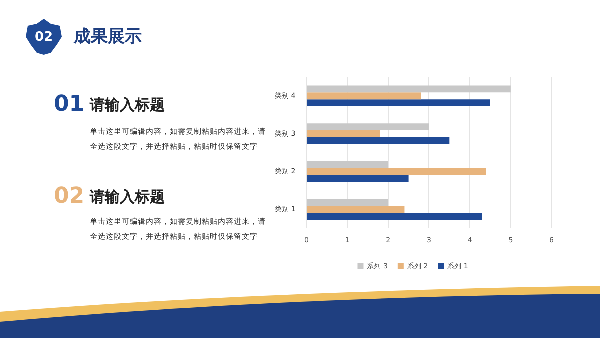 Image resolution: width=600 pixels, height=338 pixels. Describe the element at coordinates (108, 37) in the screenshot. I see `text: 成果展示` at that location.